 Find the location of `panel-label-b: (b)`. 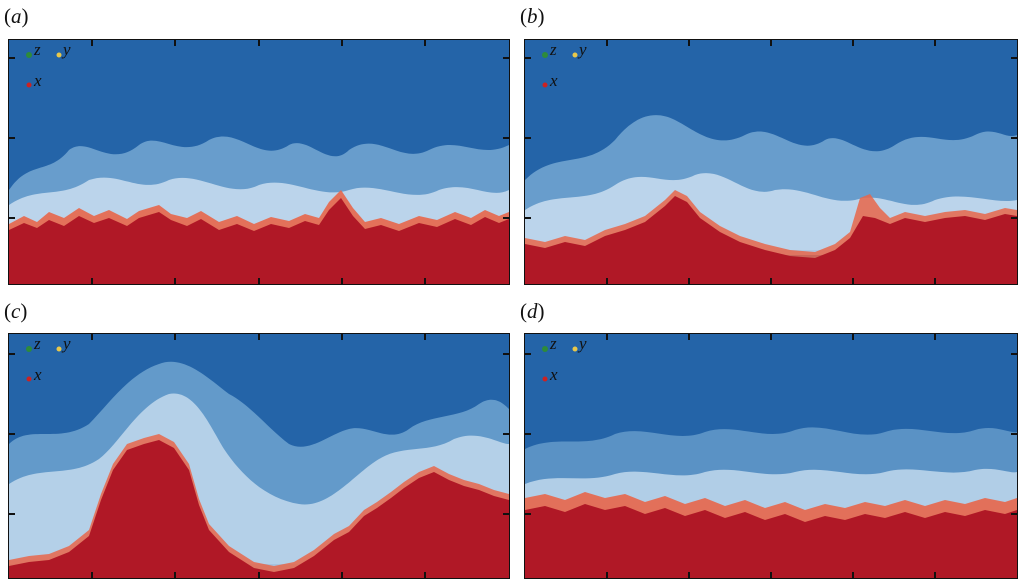

panel-label-b: (b) is located at coordinates (532, 16).